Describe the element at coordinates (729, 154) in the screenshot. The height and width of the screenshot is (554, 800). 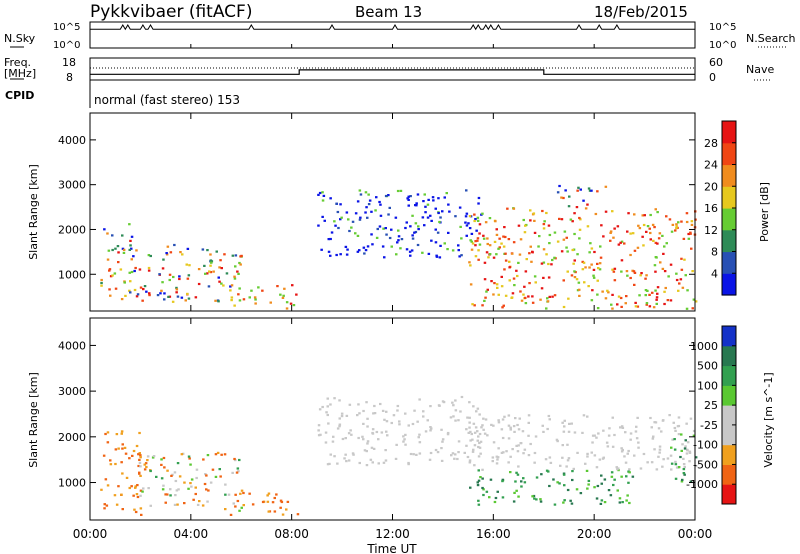
I see `colorbar-segment` at that location.